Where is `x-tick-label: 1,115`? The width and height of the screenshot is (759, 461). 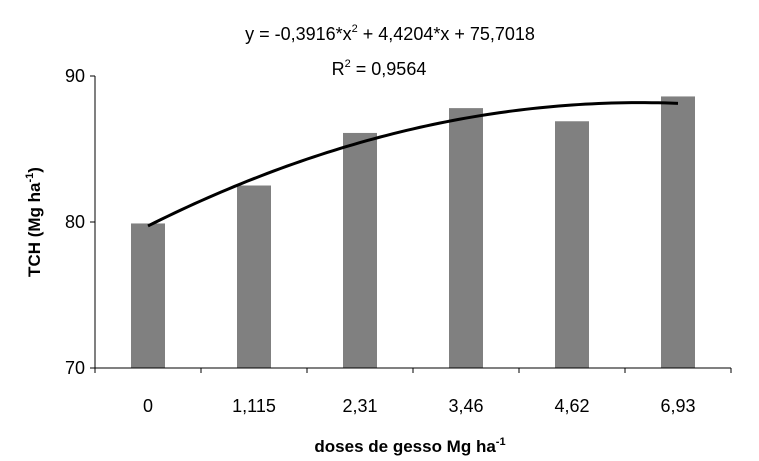
x-tick-label: 1,115 is located at coordinates (254, 406).